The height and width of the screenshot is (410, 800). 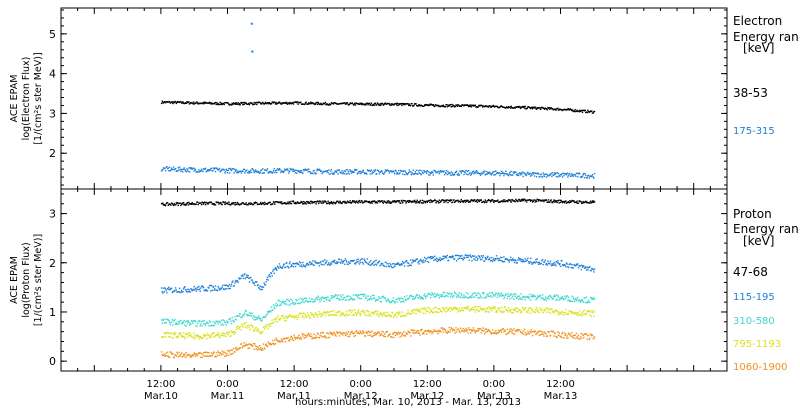 What do you see at coordinates (760, 367) in the screenshot?
I see `legend-item-1060-1900: 1060-1900` at bounding box center [760, 367].